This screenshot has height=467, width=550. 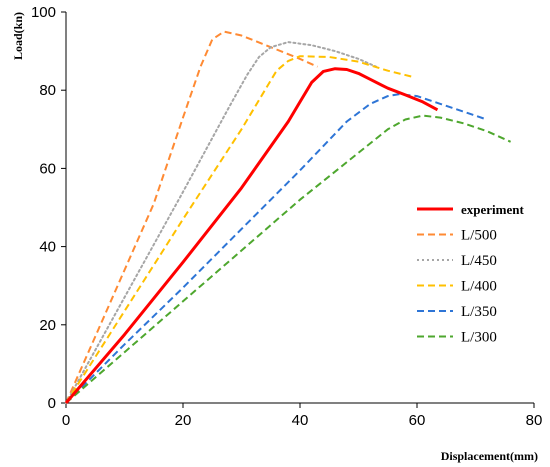 I want to click on y-tick-label: 60, so click(x=47, y=168).